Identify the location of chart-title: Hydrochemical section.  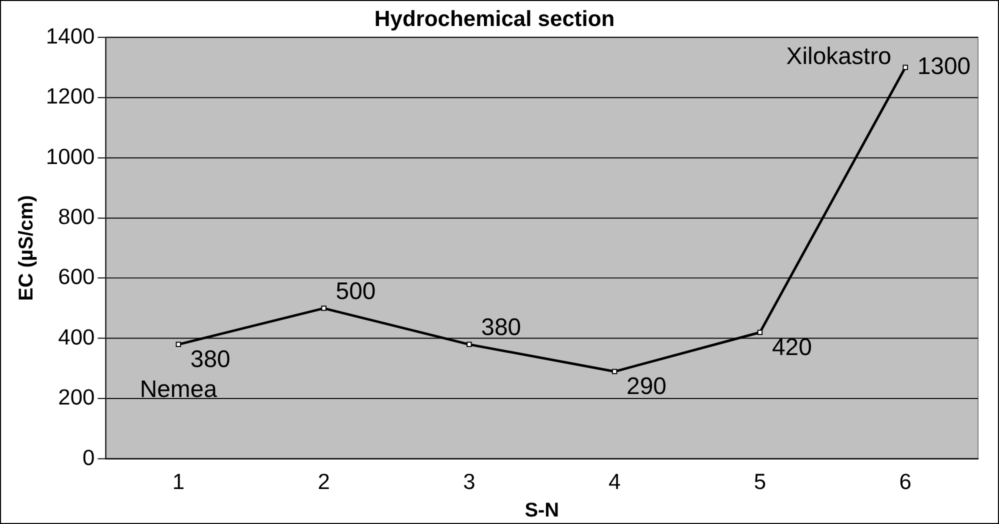
(494, 19).